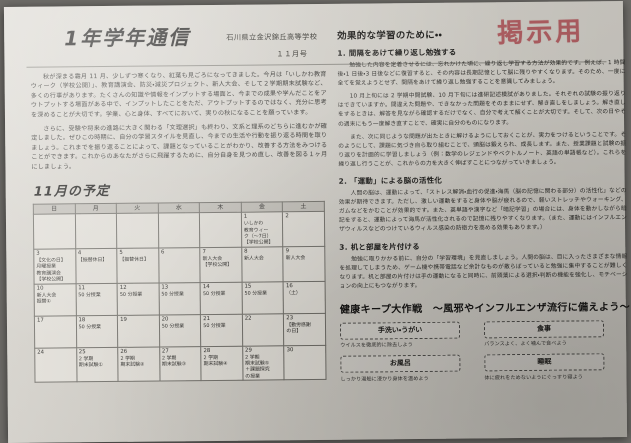  What do you see at coordinates (305, 362) in the screenshot?
I see `calendar-day-cell: 30` at bounding box center [305, 362].